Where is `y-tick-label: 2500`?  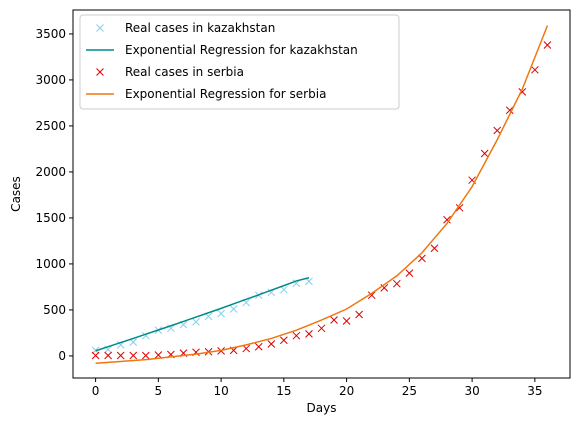
y-tick-label: 2500 is located at coordinates (50, 126).